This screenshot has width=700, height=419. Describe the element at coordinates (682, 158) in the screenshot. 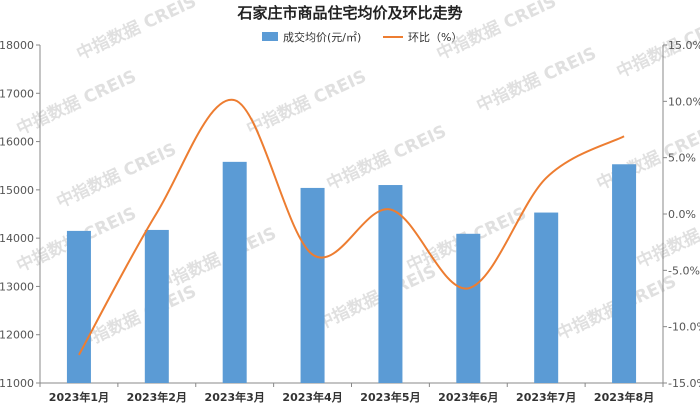

I see `right-tick-label: 5.0%` at that location.